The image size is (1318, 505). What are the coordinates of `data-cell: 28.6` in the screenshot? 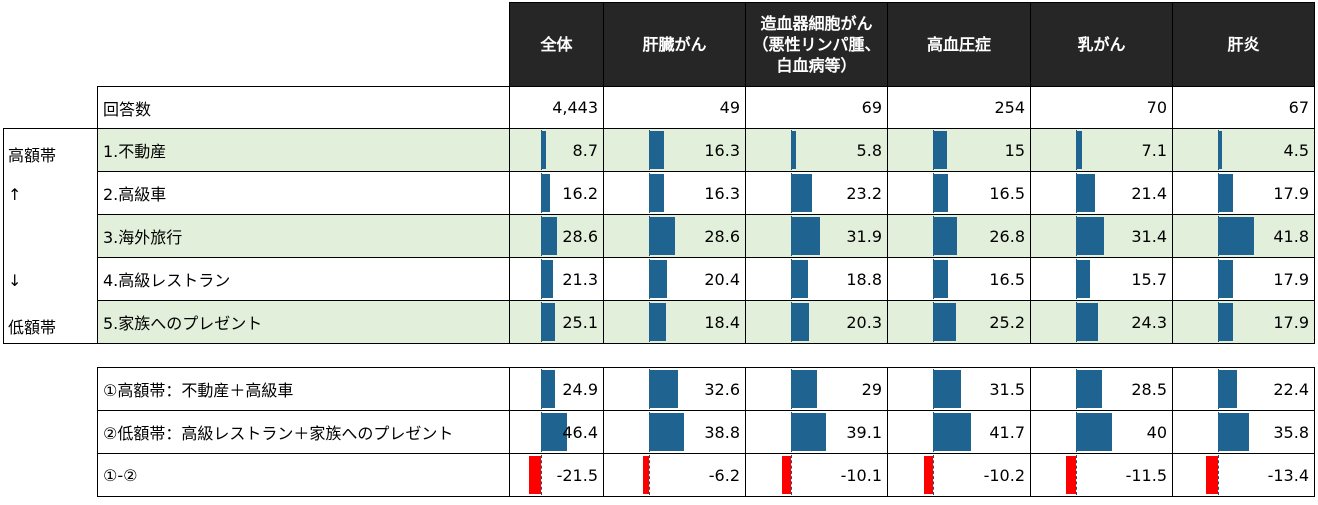 It's located at (556, 236).